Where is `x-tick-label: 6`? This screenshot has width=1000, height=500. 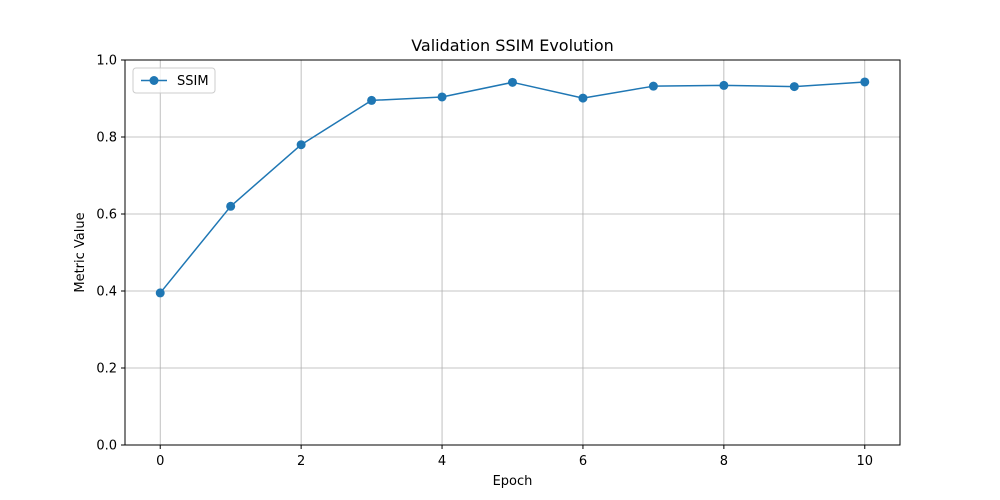
x-tick-label: 6 is located at coordinates (583, 461).